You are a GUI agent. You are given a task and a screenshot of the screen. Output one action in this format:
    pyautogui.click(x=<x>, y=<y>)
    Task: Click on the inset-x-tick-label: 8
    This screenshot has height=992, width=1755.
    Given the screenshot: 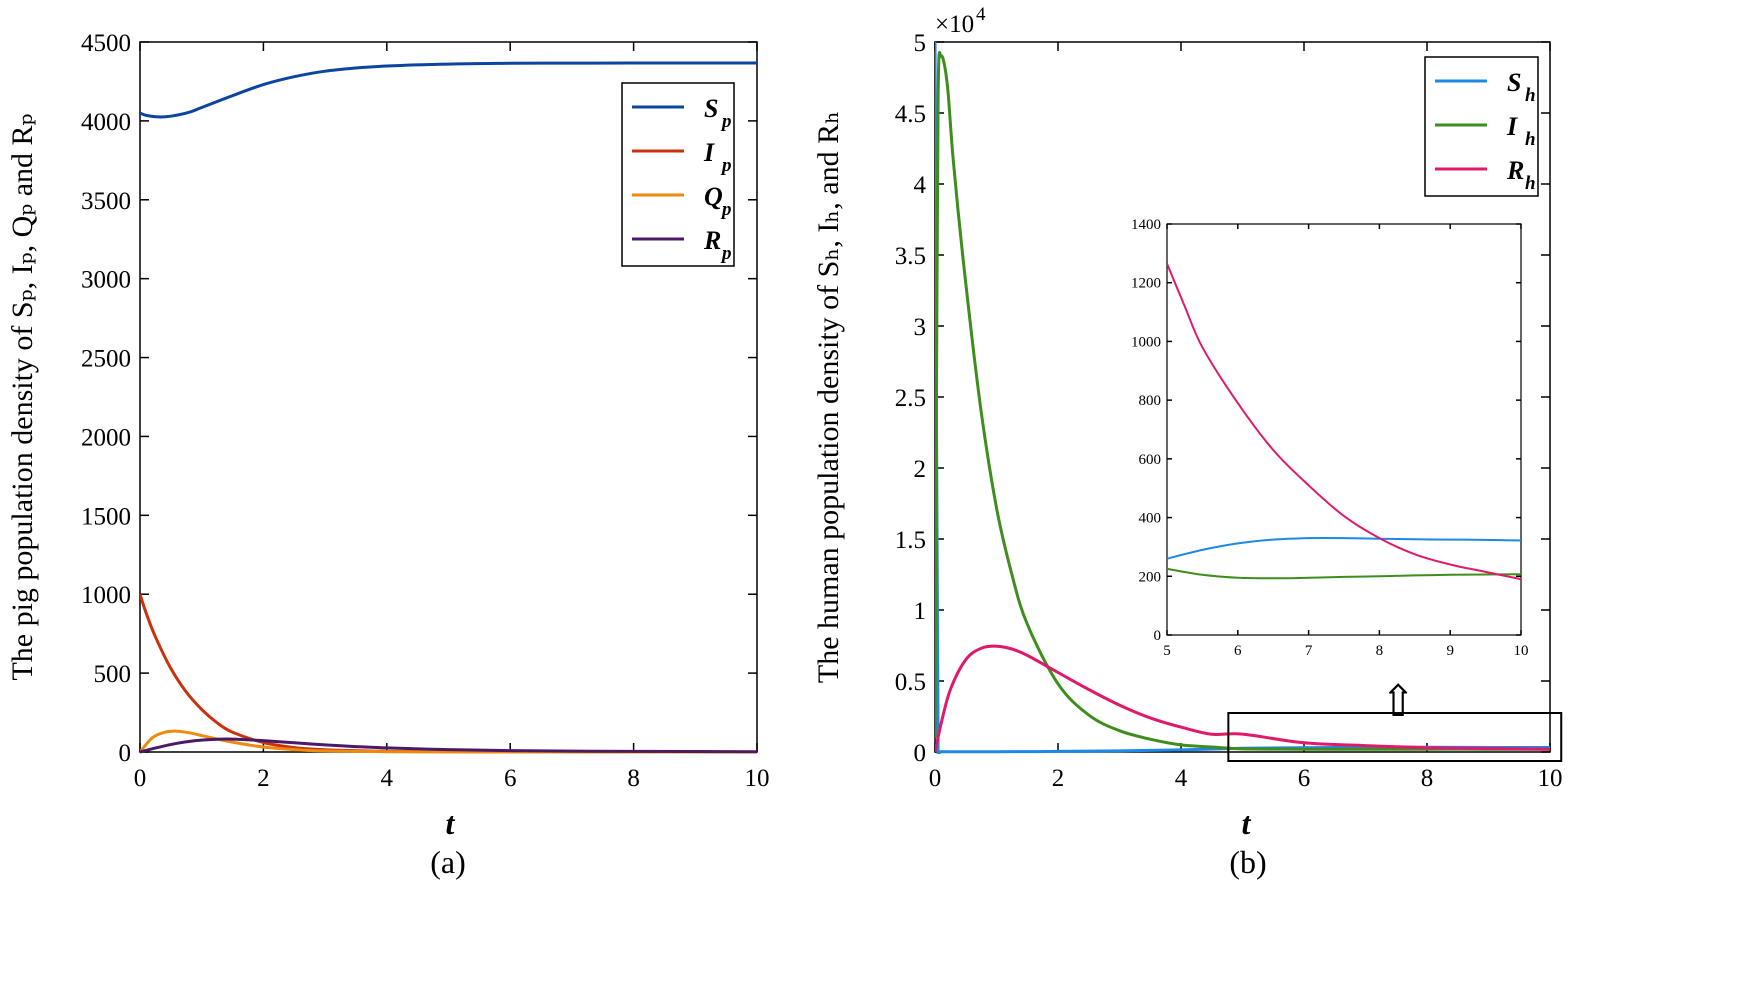 What is the action you would take?
    pyautogui.click(x=1380, y=651)
    